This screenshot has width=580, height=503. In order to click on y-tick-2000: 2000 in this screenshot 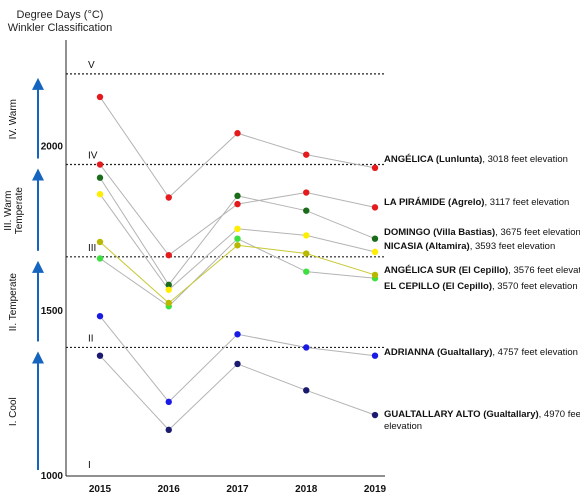, I will do `click(52, 146)`.